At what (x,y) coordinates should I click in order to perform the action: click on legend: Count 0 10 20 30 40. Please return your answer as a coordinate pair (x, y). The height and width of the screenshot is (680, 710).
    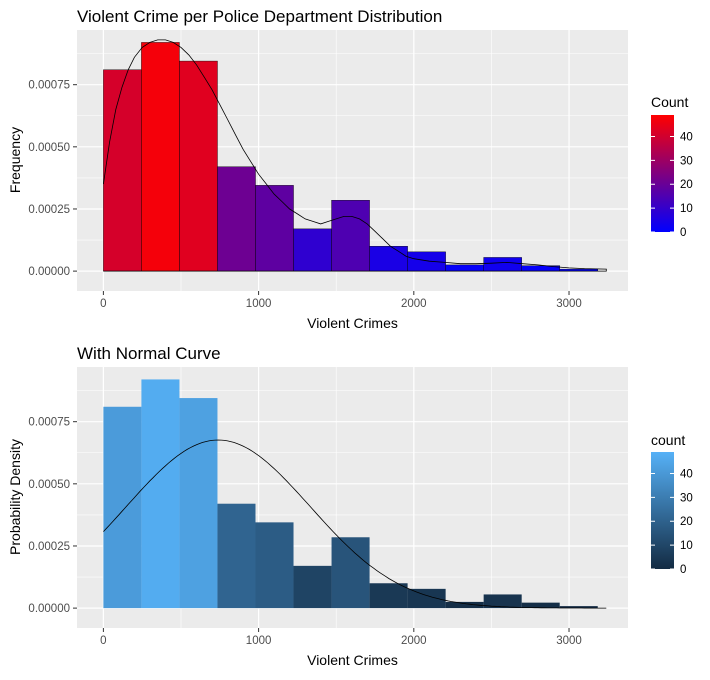
    Looking at the image, I should click on (672, 166).